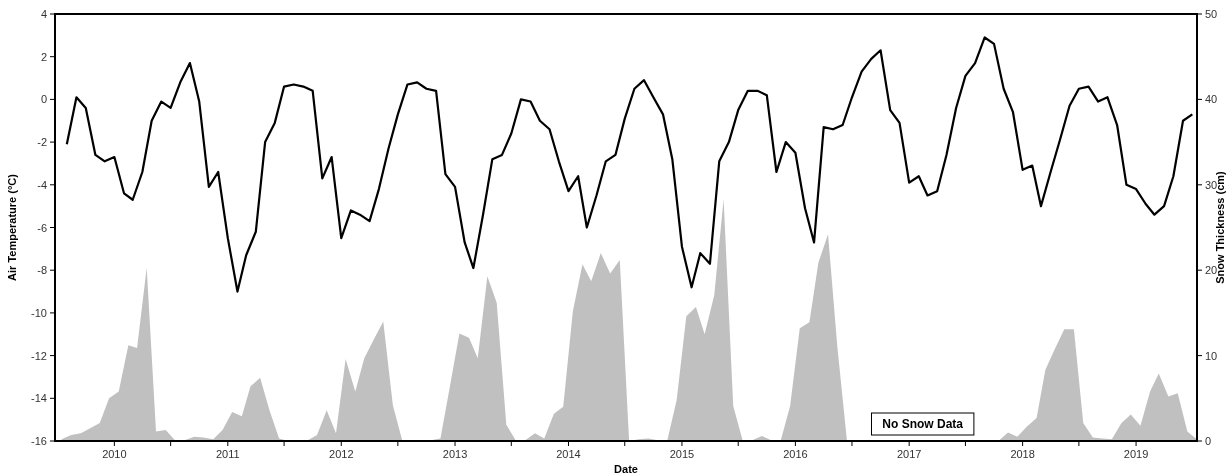  I want to click on y-tick-label: -6, so click(42, 227).